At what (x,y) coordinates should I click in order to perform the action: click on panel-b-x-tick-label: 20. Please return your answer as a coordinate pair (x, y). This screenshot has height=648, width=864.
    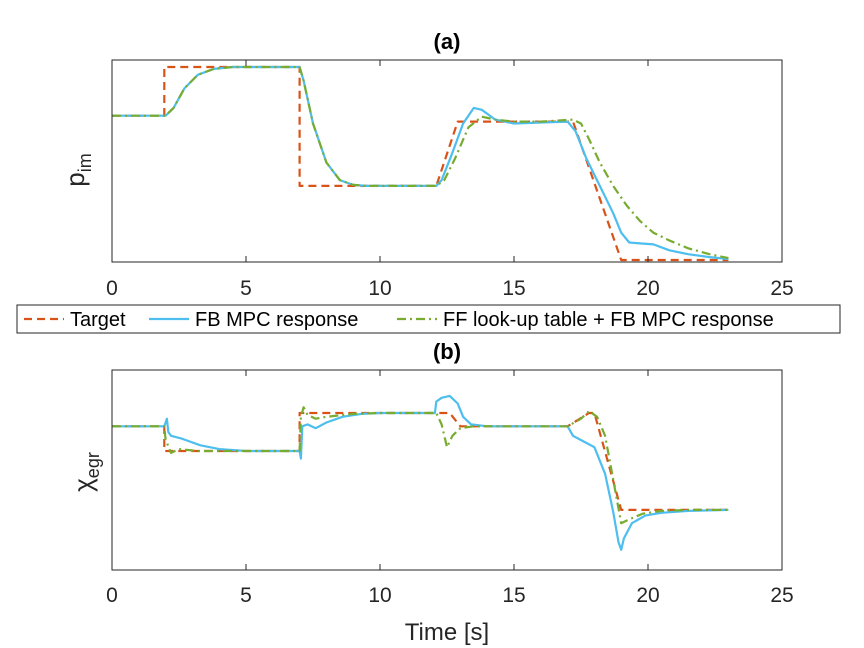
    Looking at the image, I should click on (647, 595).